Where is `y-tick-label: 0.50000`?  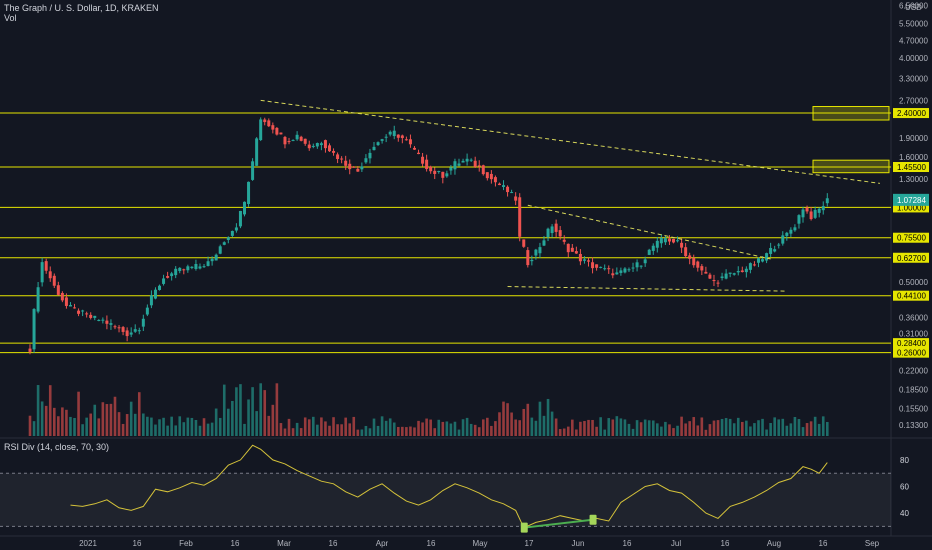
y-tick-label: 0.50000 is located at coordinates (913, 282).